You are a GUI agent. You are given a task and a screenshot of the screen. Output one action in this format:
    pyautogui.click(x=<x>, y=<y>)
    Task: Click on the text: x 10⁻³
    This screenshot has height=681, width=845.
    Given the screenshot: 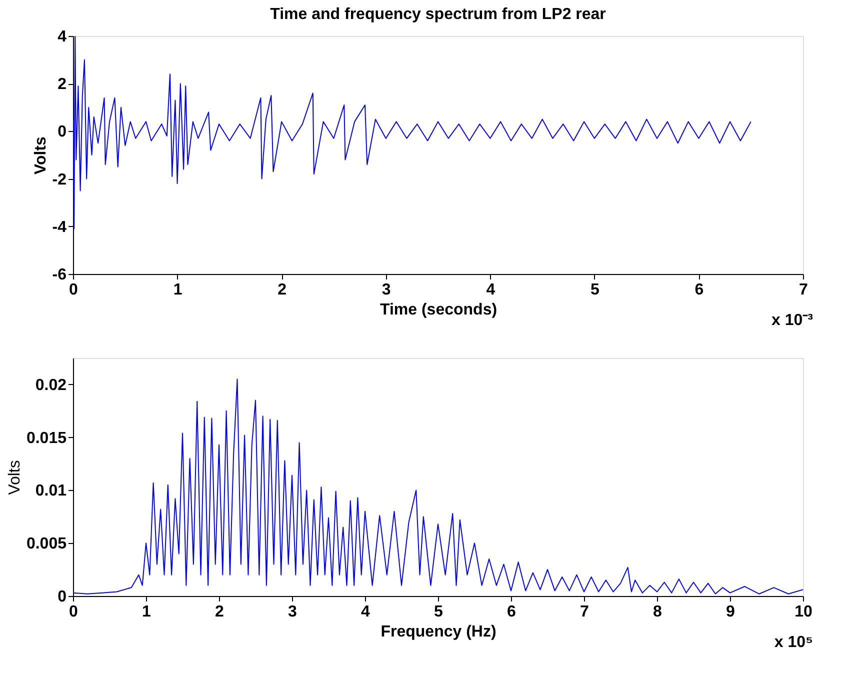 What is the action you would take?
    pyautogui.click(x=792, y=320)
    